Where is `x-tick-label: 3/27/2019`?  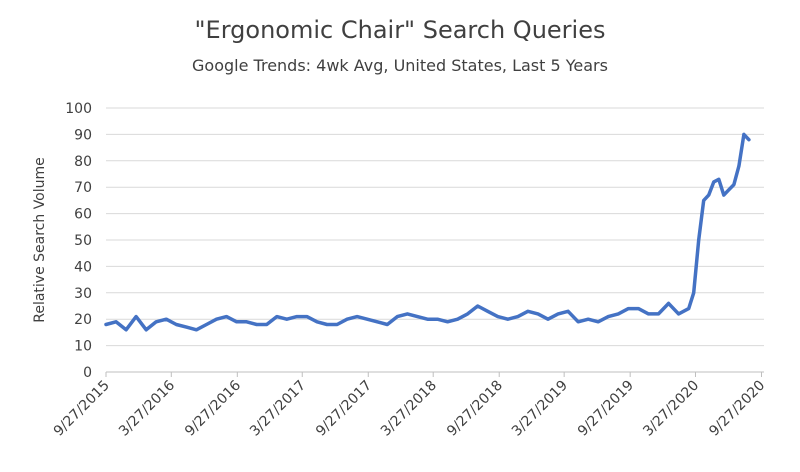 x-tick-label: 3/27/2019 is located at coordinates (540, 409).